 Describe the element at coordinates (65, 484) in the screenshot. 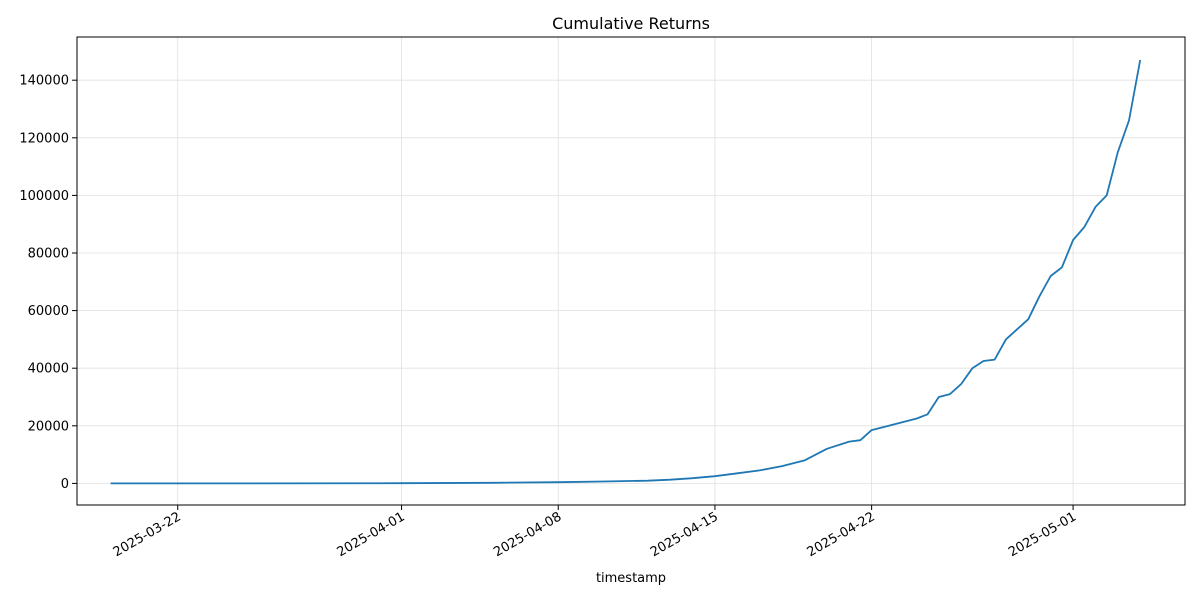

I see `y-tick-label: 0` at that location.